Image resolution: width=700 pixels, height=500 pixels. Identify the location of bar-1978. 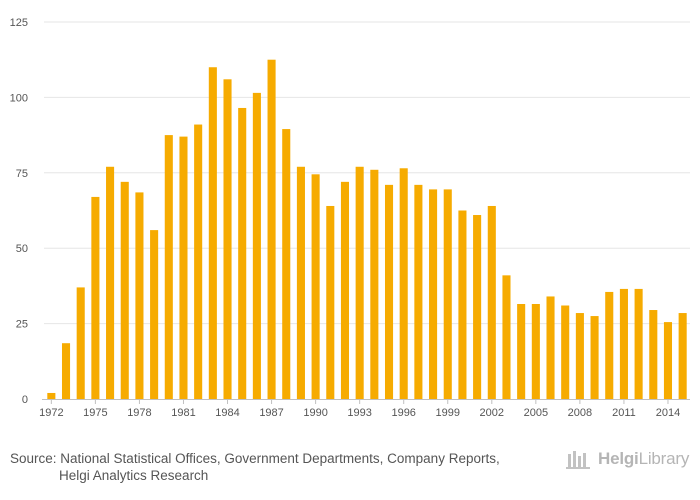
(139, 295).